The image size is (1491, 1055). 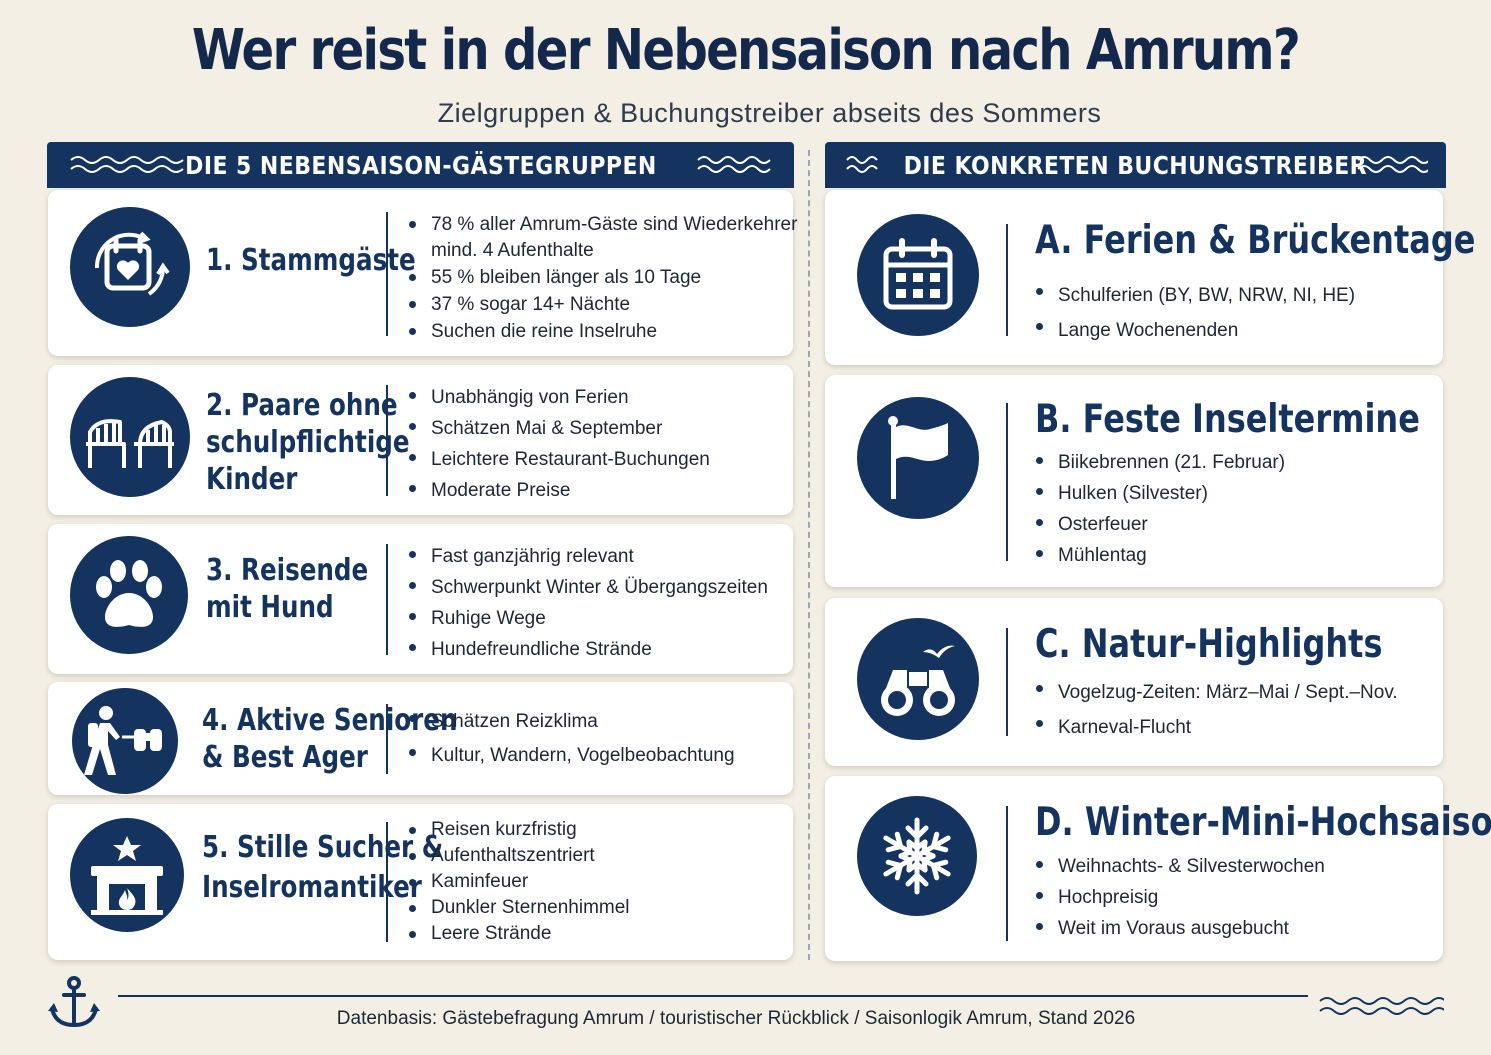 I want to click on bullet-item: Weit im Voraus ausgebucht, so click(x=1179, y=928).